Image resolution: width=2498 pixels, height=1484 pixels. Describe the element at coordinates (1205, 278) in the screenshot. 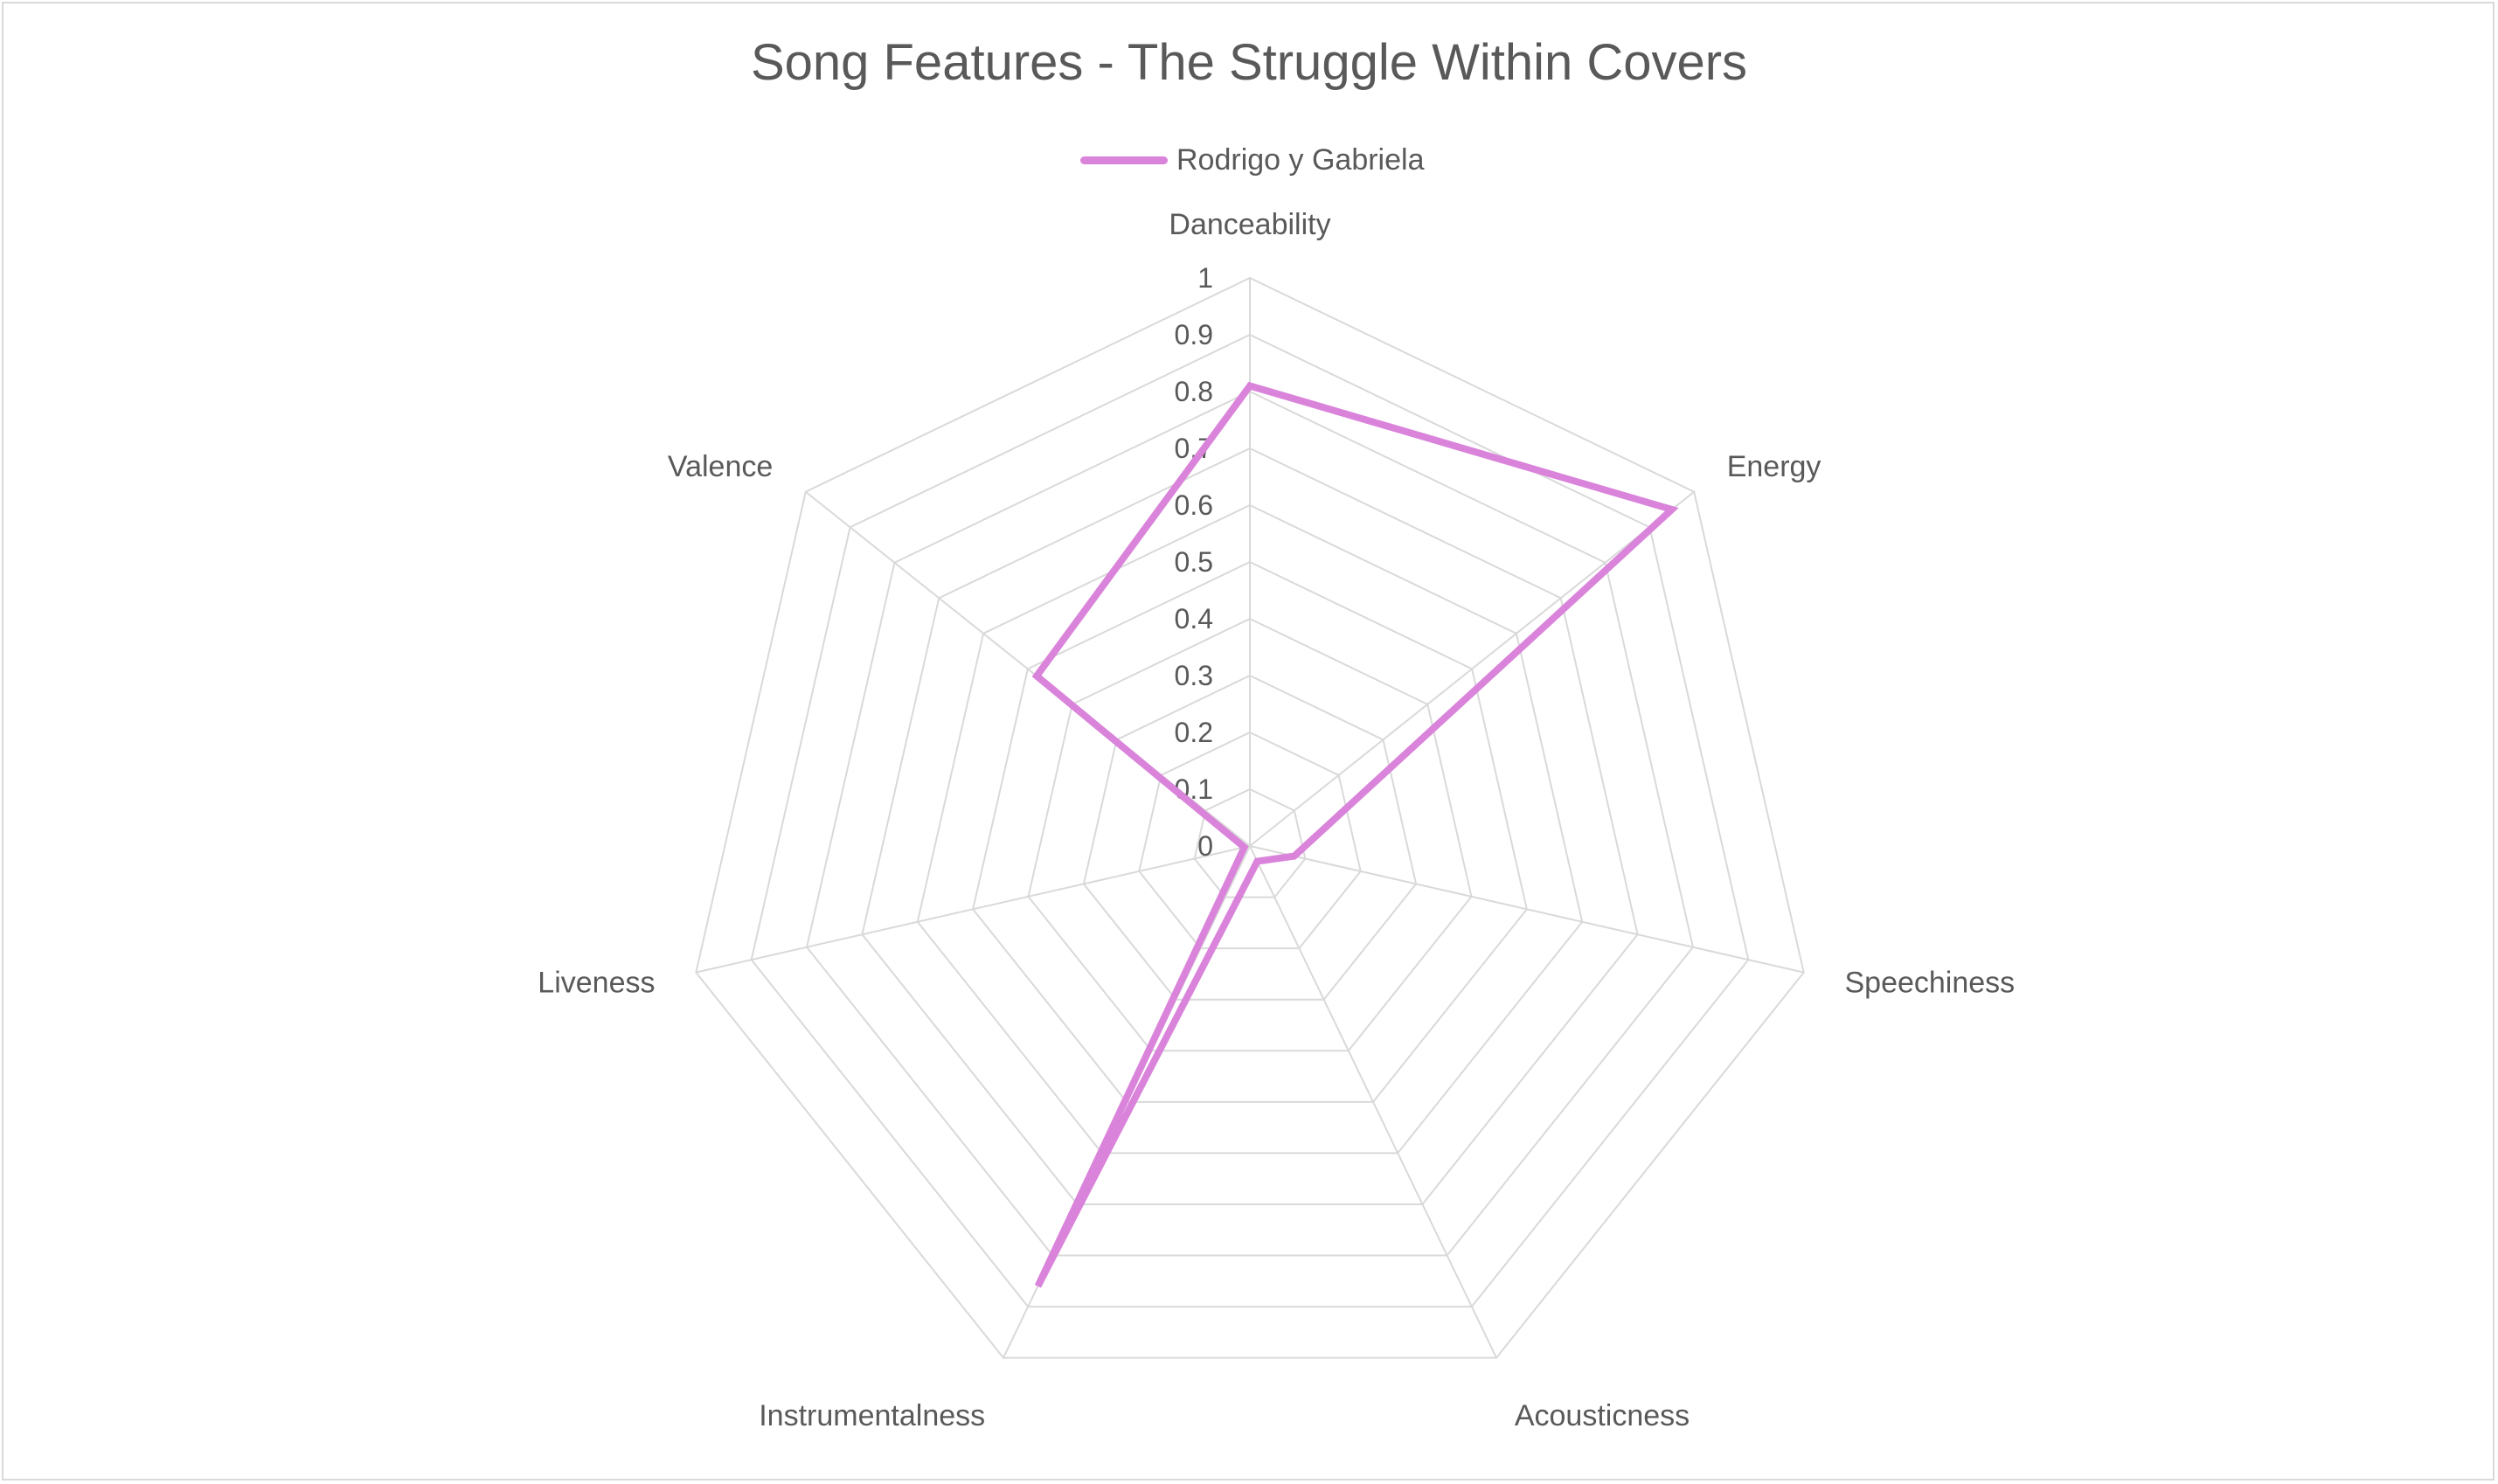

I see `tick-label: 1` at that location.